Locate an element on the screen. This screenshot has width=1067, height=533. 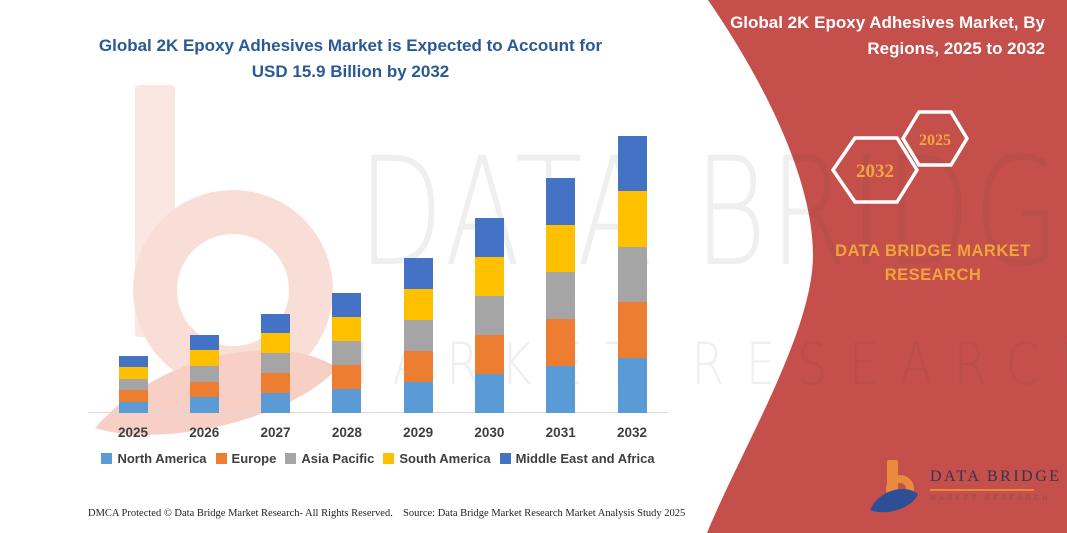
hexagon-2025-icon: 2025 is located at coordinates (935, 138).